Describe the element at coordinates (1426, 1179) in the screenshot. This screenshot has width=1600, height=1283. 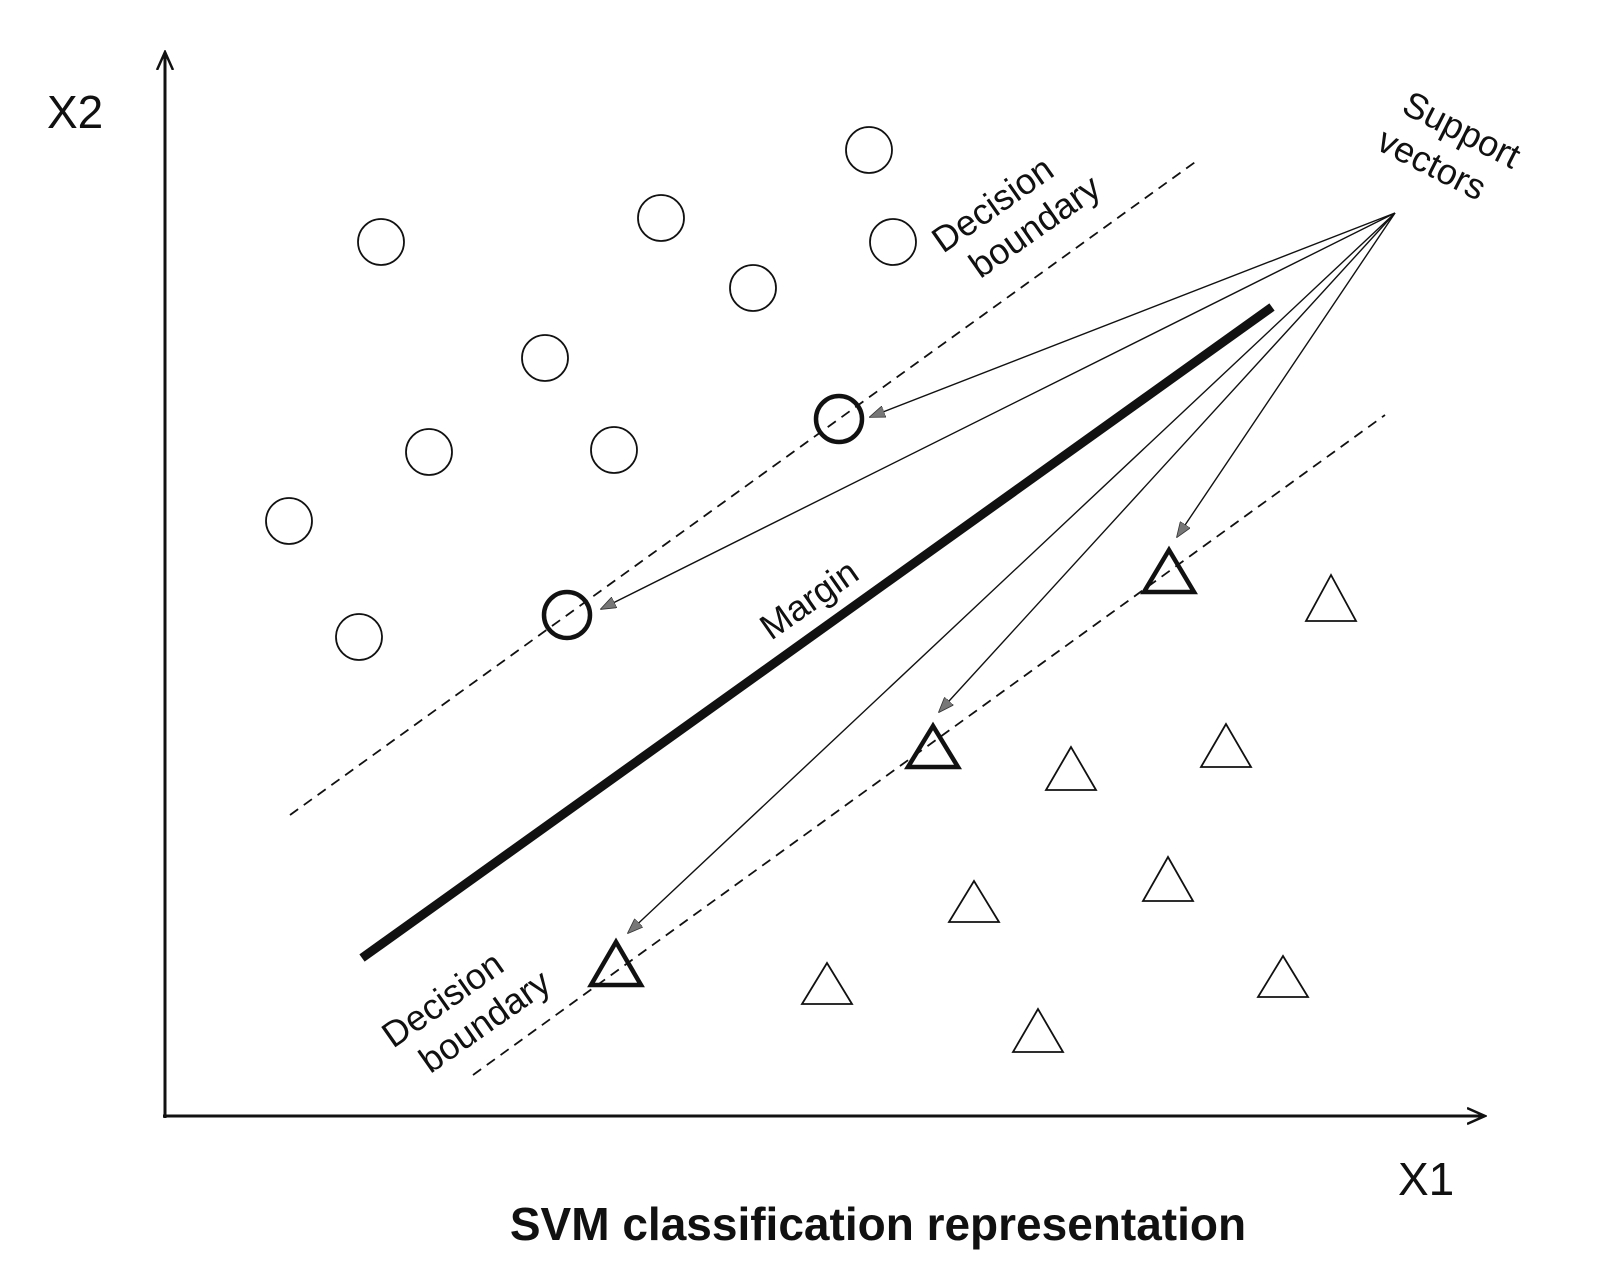
I see `axis-x-label: X1` at that location.